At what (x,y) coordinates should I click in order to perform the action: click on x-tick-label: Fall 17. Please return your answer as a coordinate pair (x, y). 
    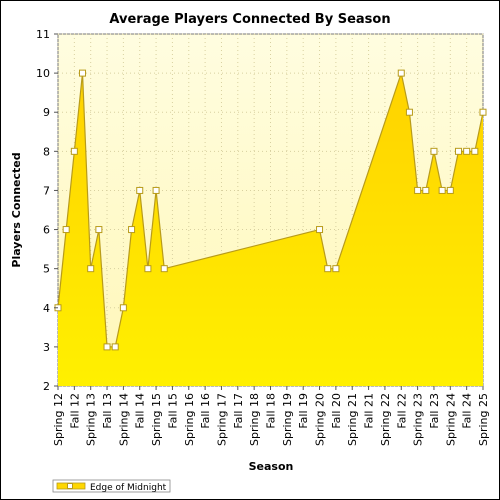
    Looking at the image, I should click on (238, 411).